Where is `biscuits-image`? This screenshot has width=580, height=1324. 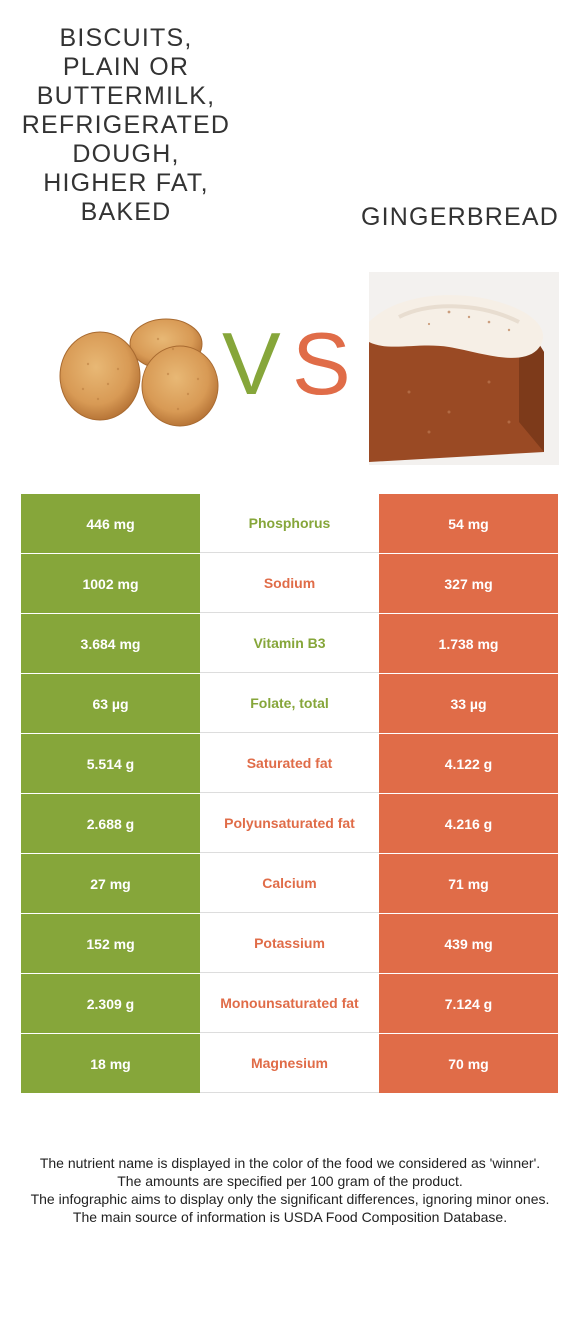 biscuits-image is located at coordinates (139, 372).